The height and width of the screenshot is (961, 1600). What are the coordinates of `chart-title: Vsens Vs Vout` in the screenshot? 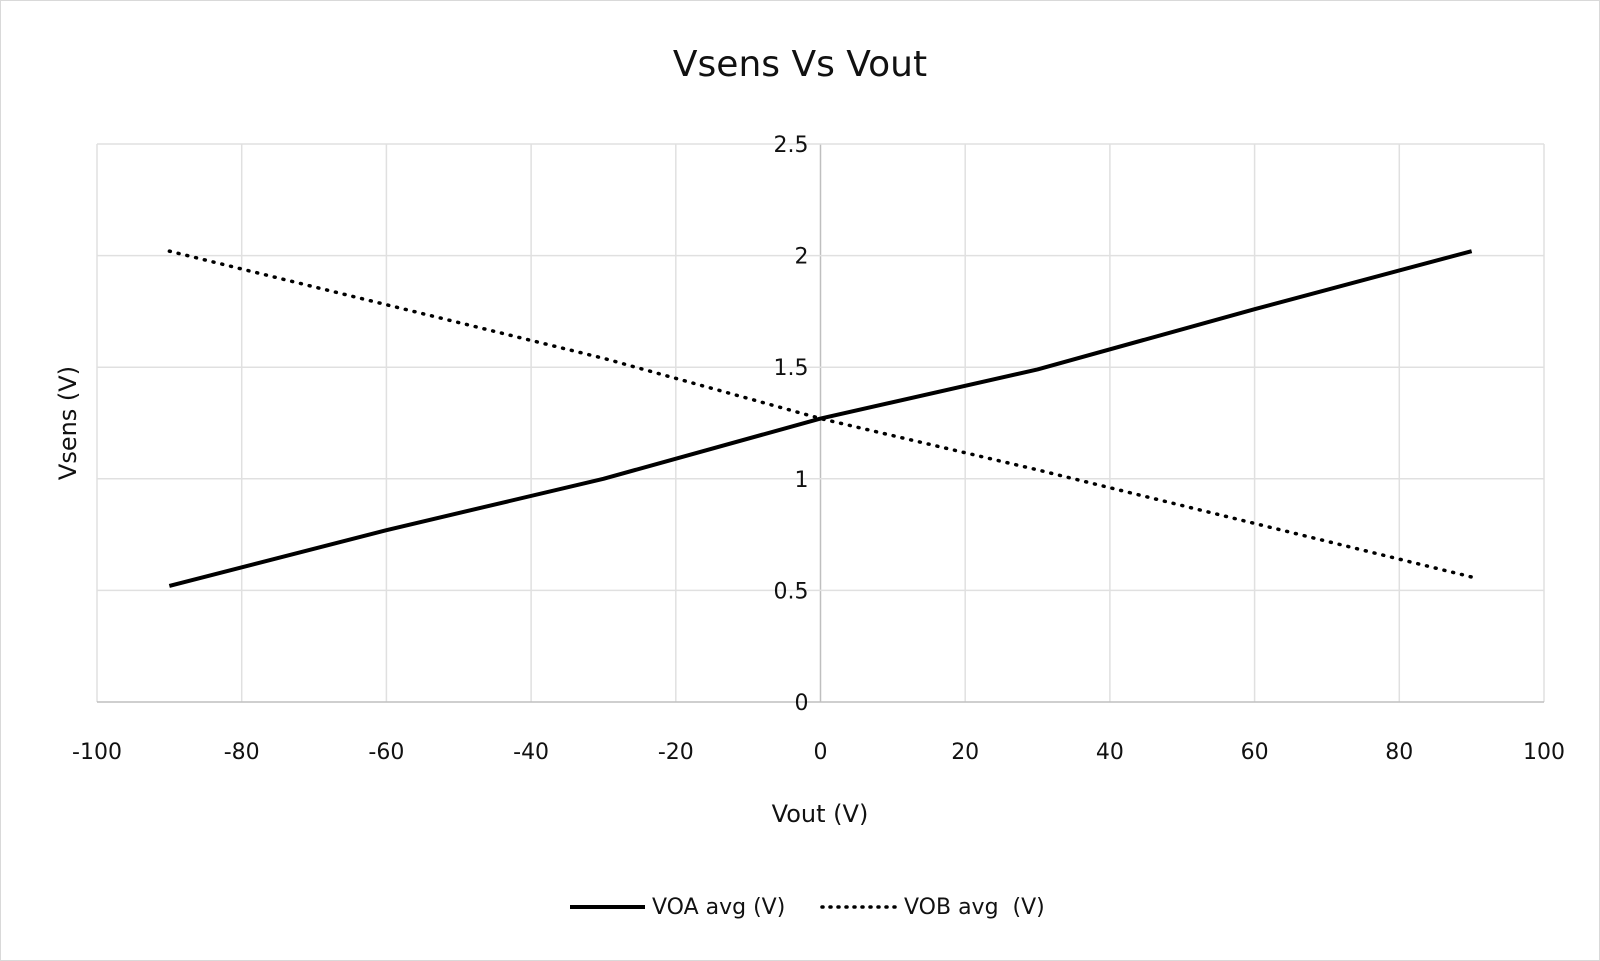 It's located at (800, 64).